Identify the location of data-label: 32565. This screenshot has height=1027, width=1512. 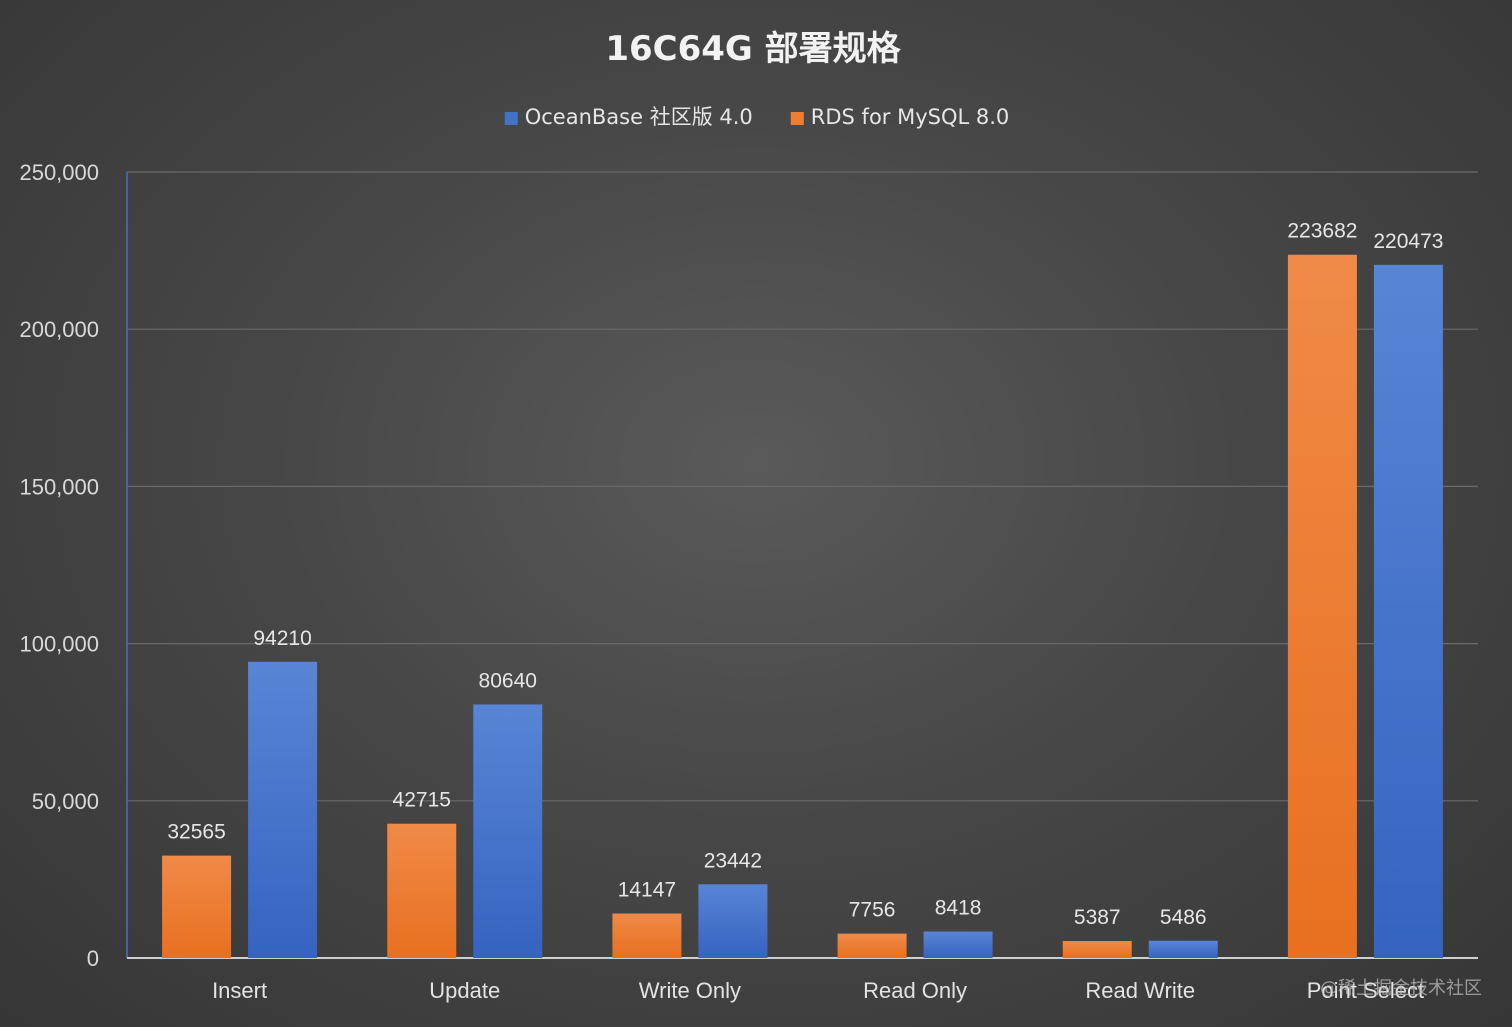
(196, 832).